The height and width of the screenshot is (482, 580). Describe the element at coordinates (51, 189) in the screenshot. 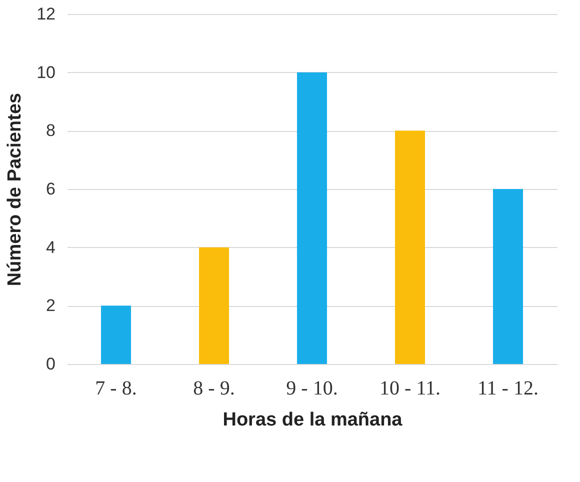

I see `y-tick-label: 6` at that location.